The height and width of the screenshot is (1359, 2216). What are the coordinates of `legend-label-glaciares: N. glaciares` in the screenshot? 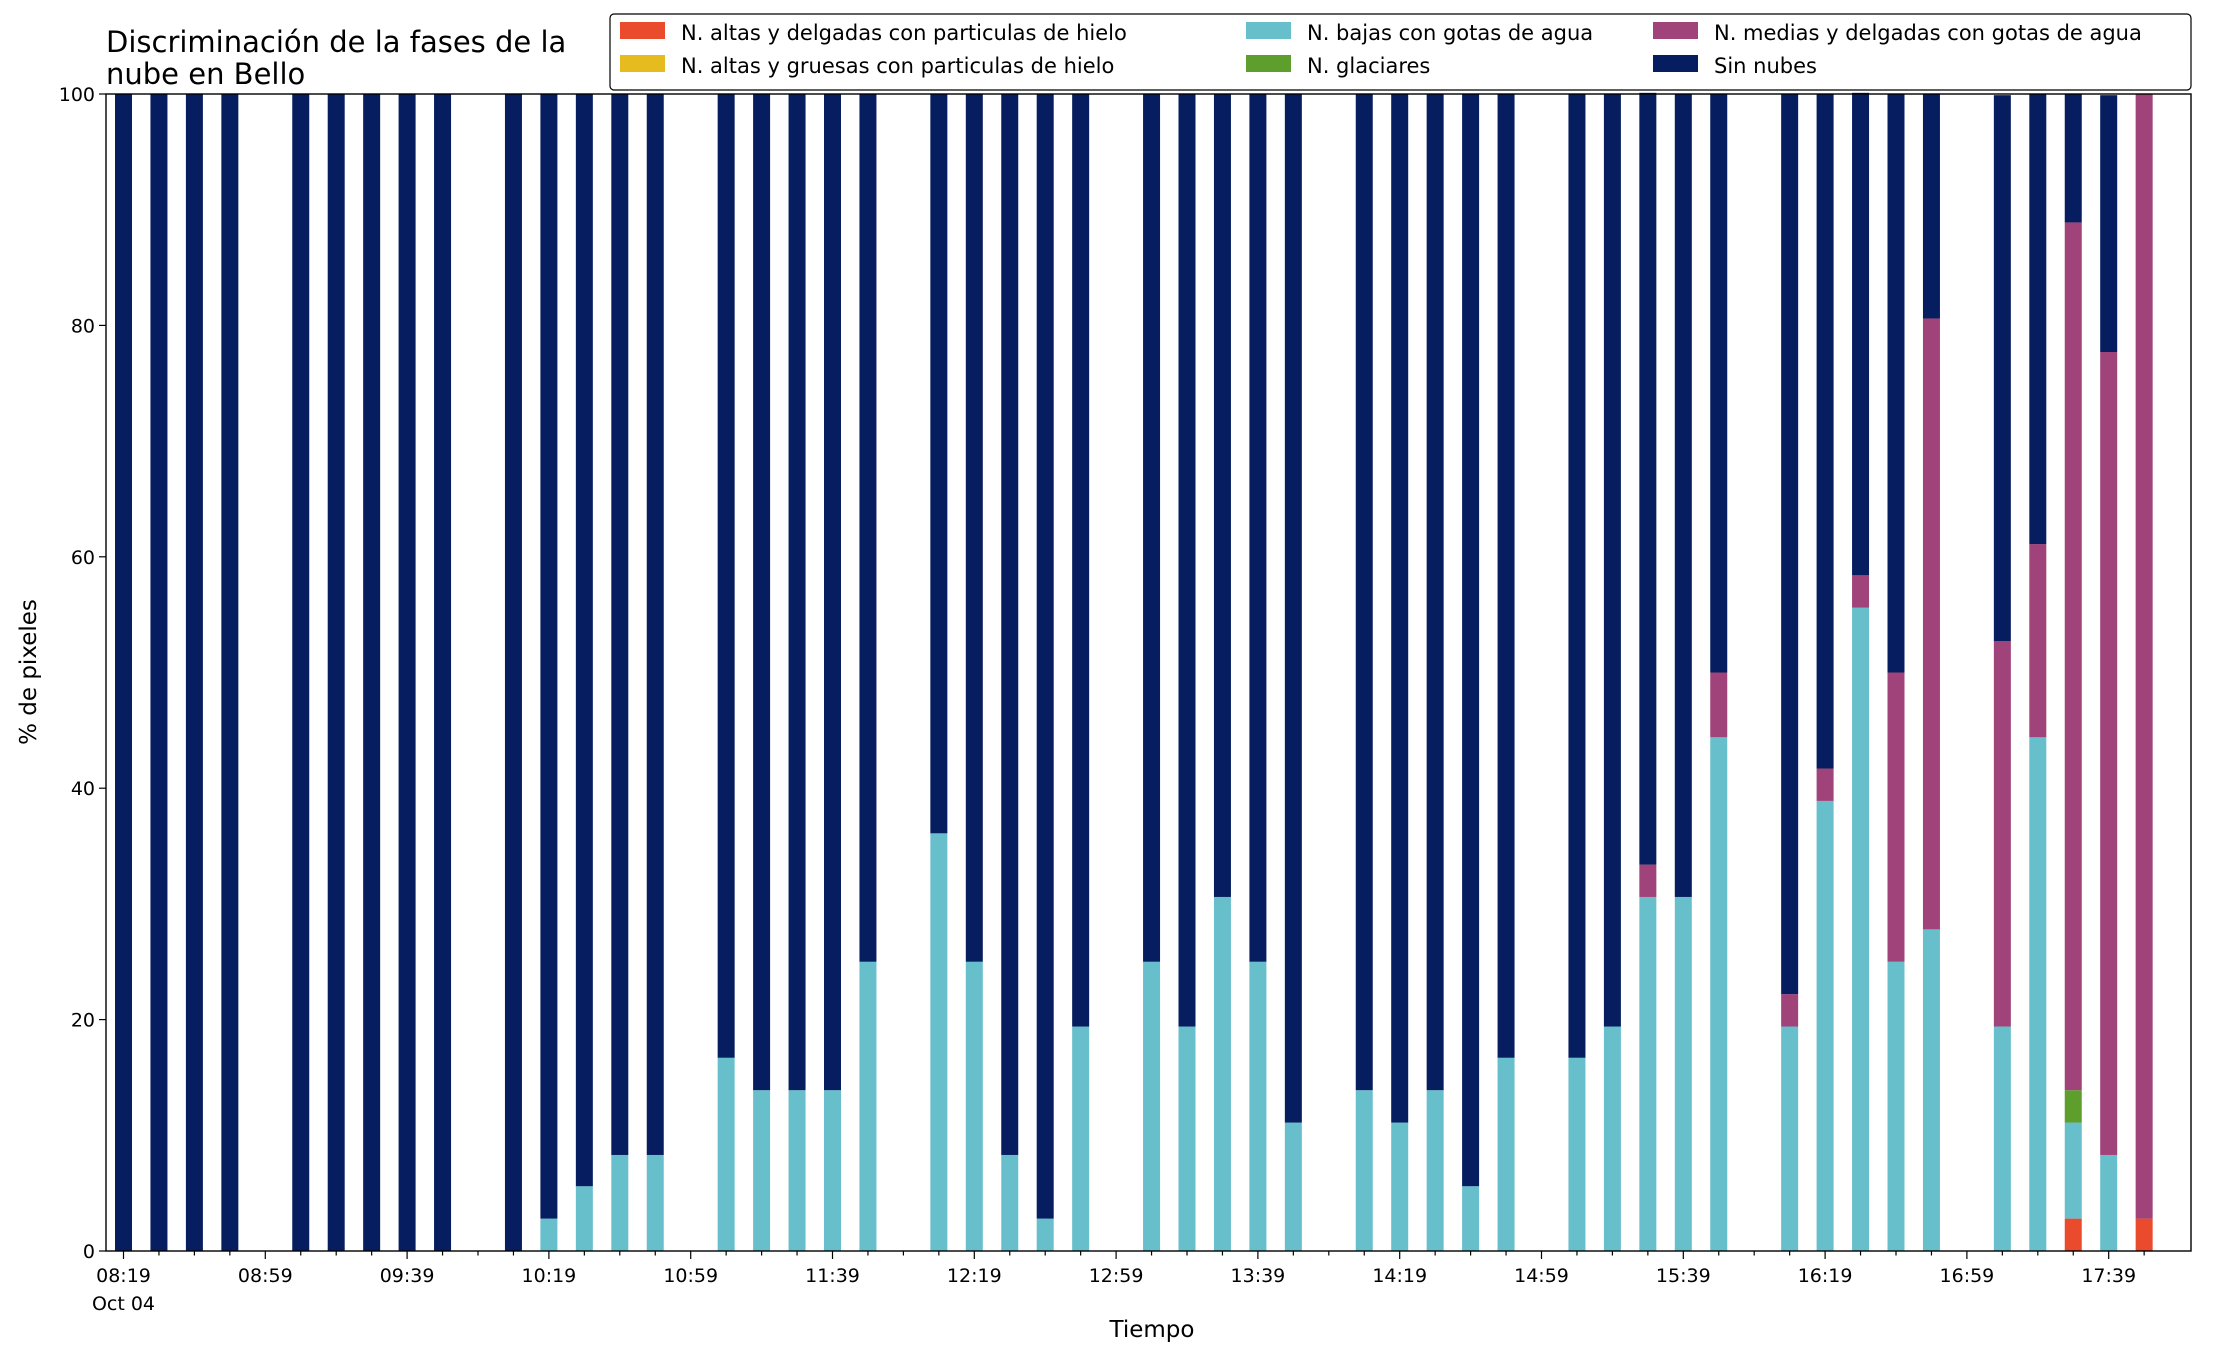 It's located at (1368, 66).